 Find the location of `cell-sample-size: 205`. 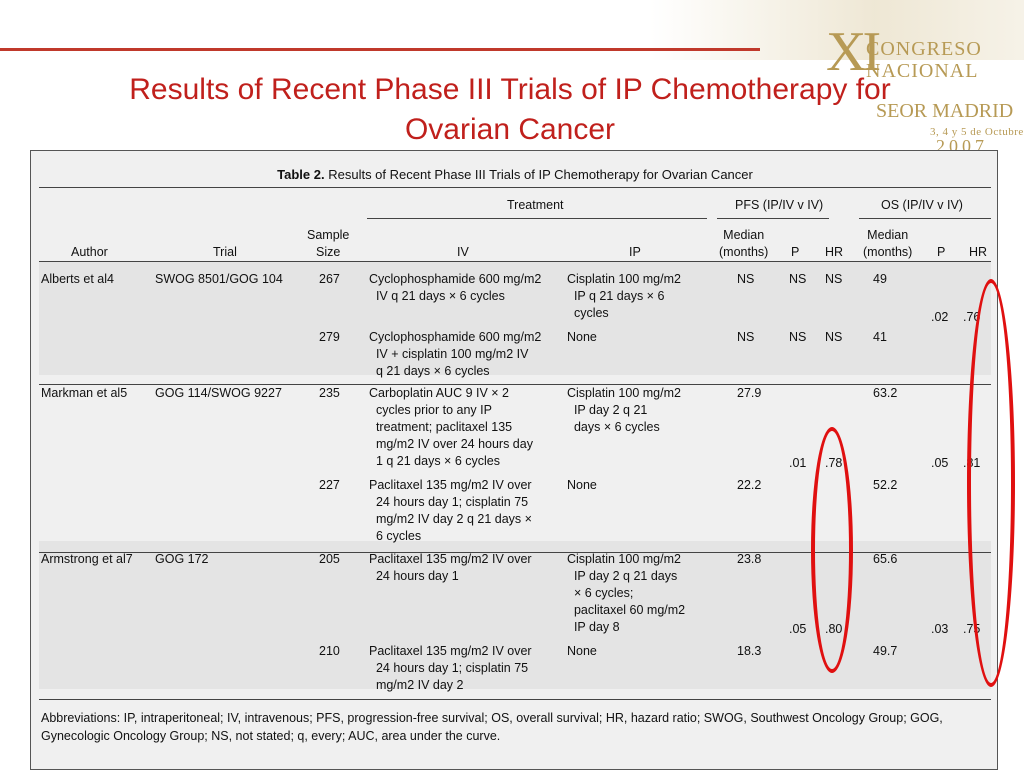

cell-sample-size: 205 is located at coordinates (329, 559).